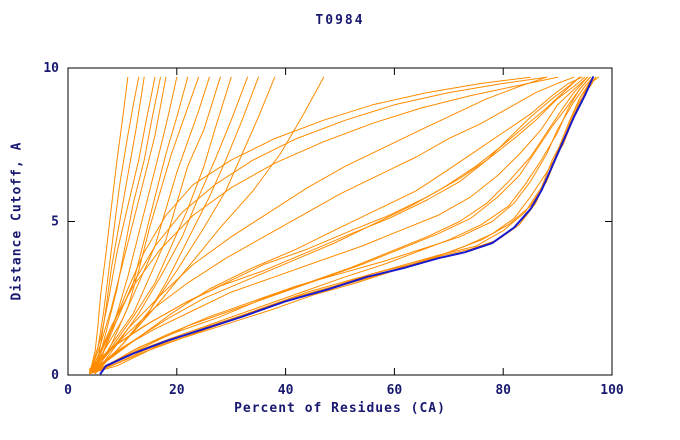  I want to click on y-axis-label: Distance Cutoff, A, so click(17, 221).